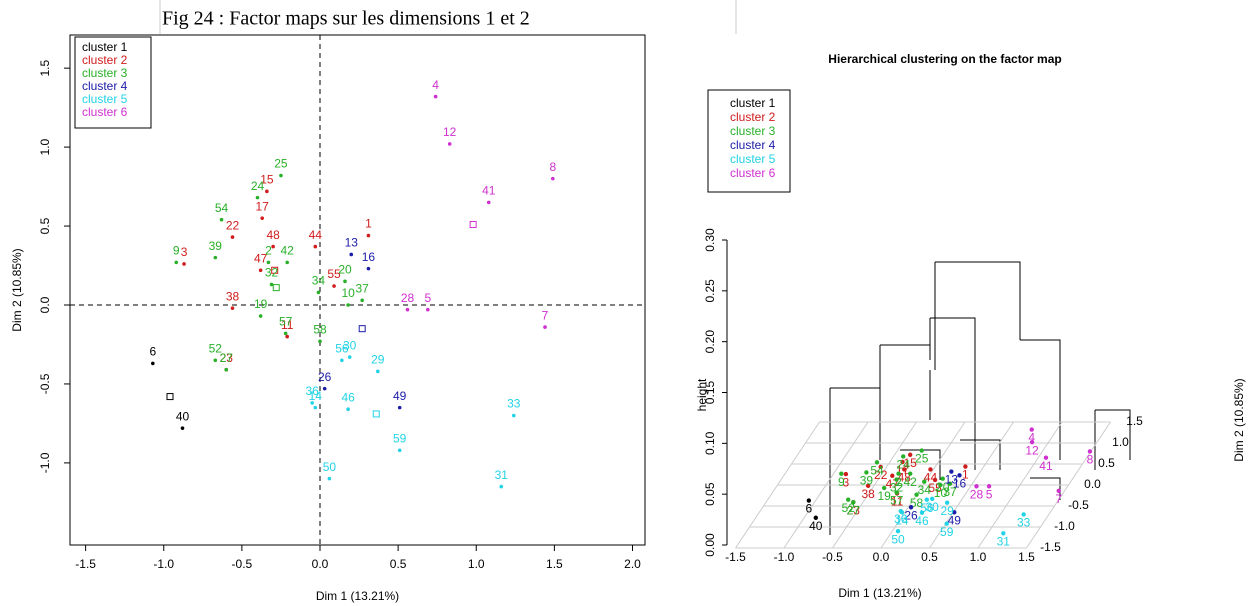  What do you see at coordinates (952, 480) in the screenshot?
I see `point-label: 13` at bounding box center [952, 480].